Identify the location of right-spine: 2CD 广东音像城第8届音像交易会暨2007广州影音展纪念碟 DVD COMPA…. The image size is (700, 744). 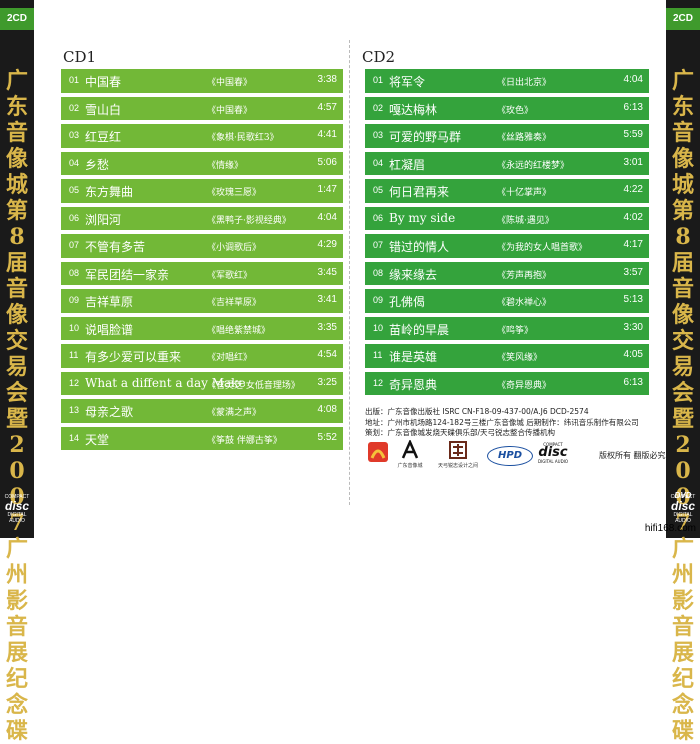
(683, 372).